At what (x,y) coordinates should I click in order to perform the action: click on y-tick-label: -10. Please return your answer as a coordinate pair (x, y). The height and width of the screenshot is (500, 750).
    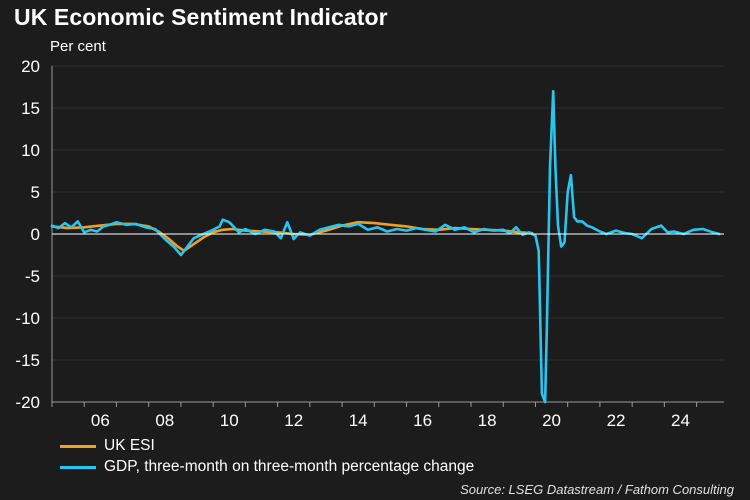
    Looking at the image, I should click on (27, 318).